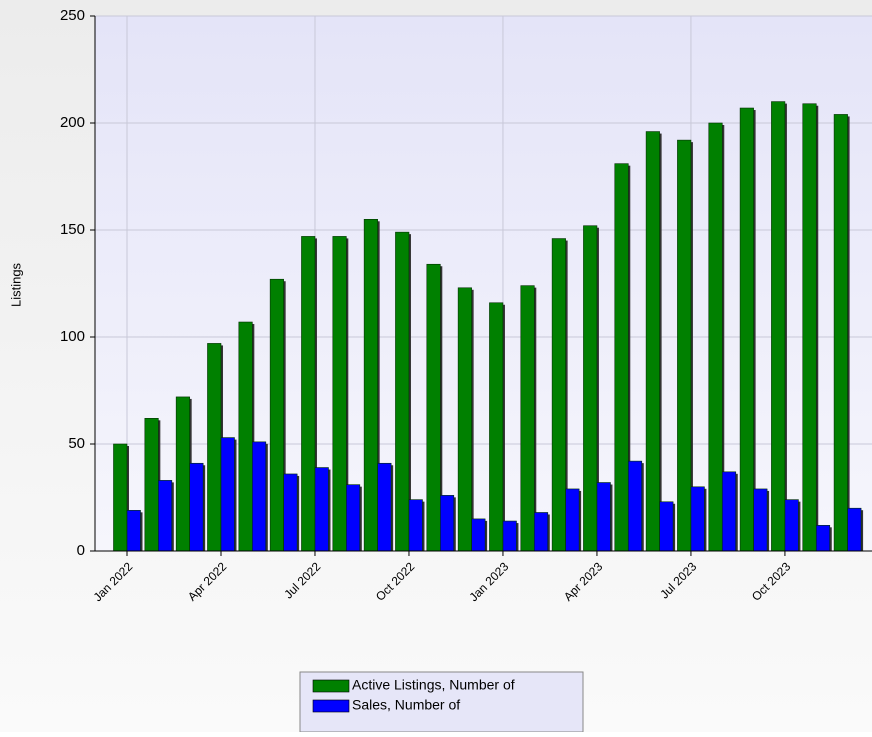  Describe the element at coordinates (81, 550) in the screenshot. I see `y-tick-label: 0` at that location.